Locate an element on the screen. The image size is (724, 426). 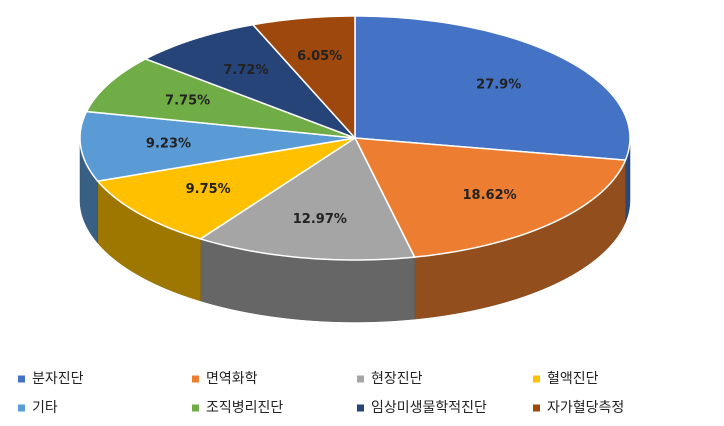
legend-label: 현장진단 is located at coordinates (397, 379).